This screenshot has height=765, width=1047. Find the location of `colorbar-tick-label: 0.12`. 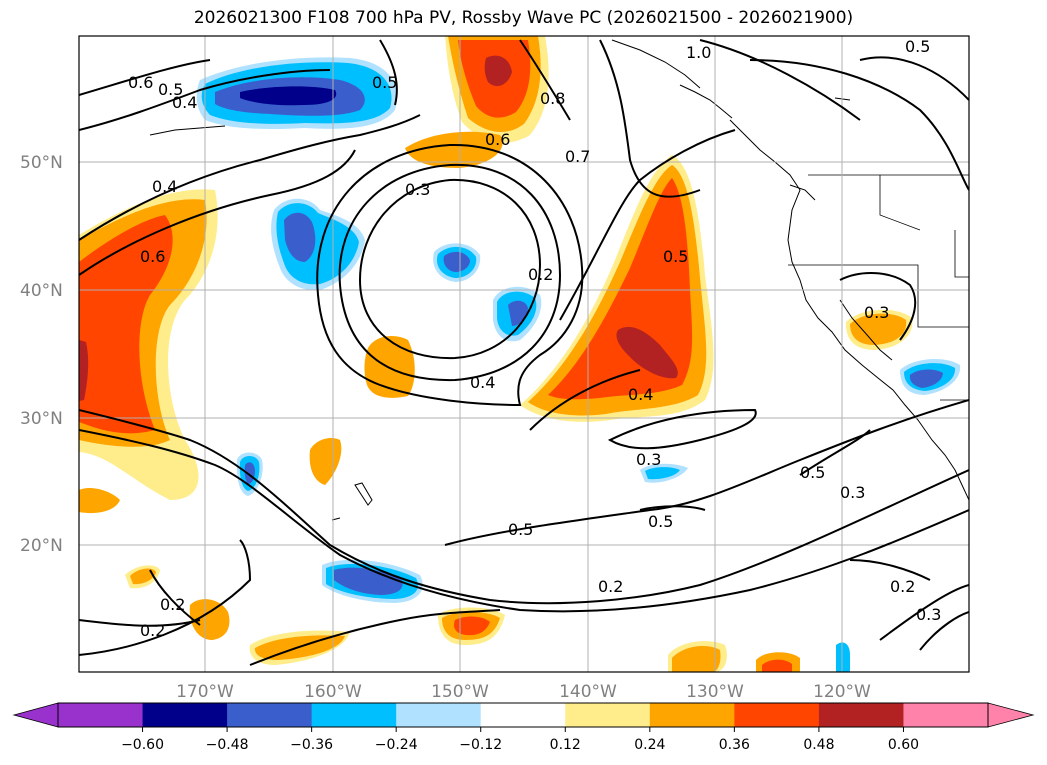

colorbar-tick-label: 0.12 is located at coordinates (565, 745).